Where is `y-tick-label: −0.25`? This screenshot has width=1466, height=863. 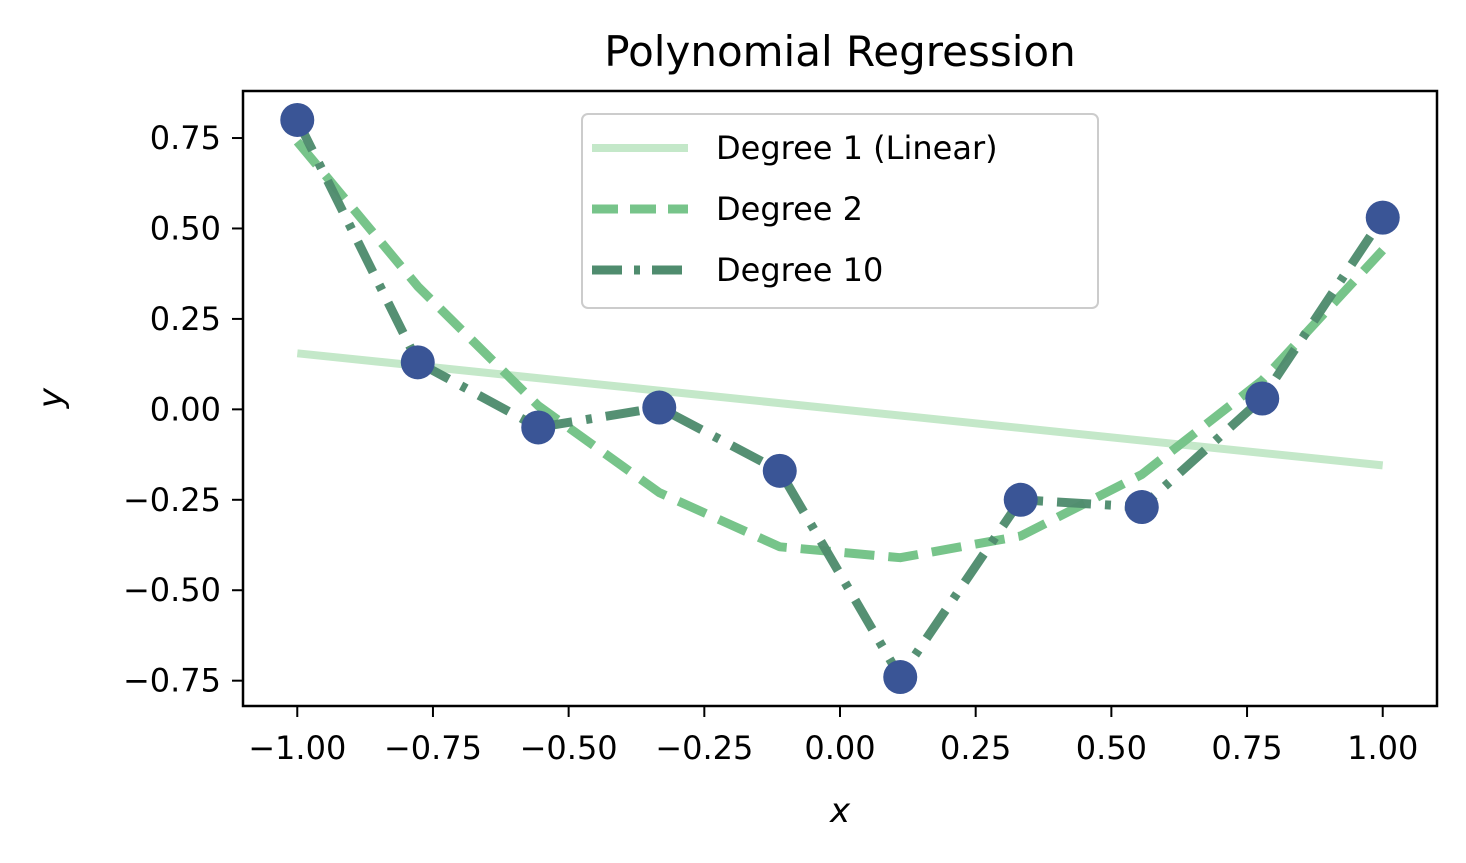 y-tick-label: −0.25 is located at coordinates (172, 500).